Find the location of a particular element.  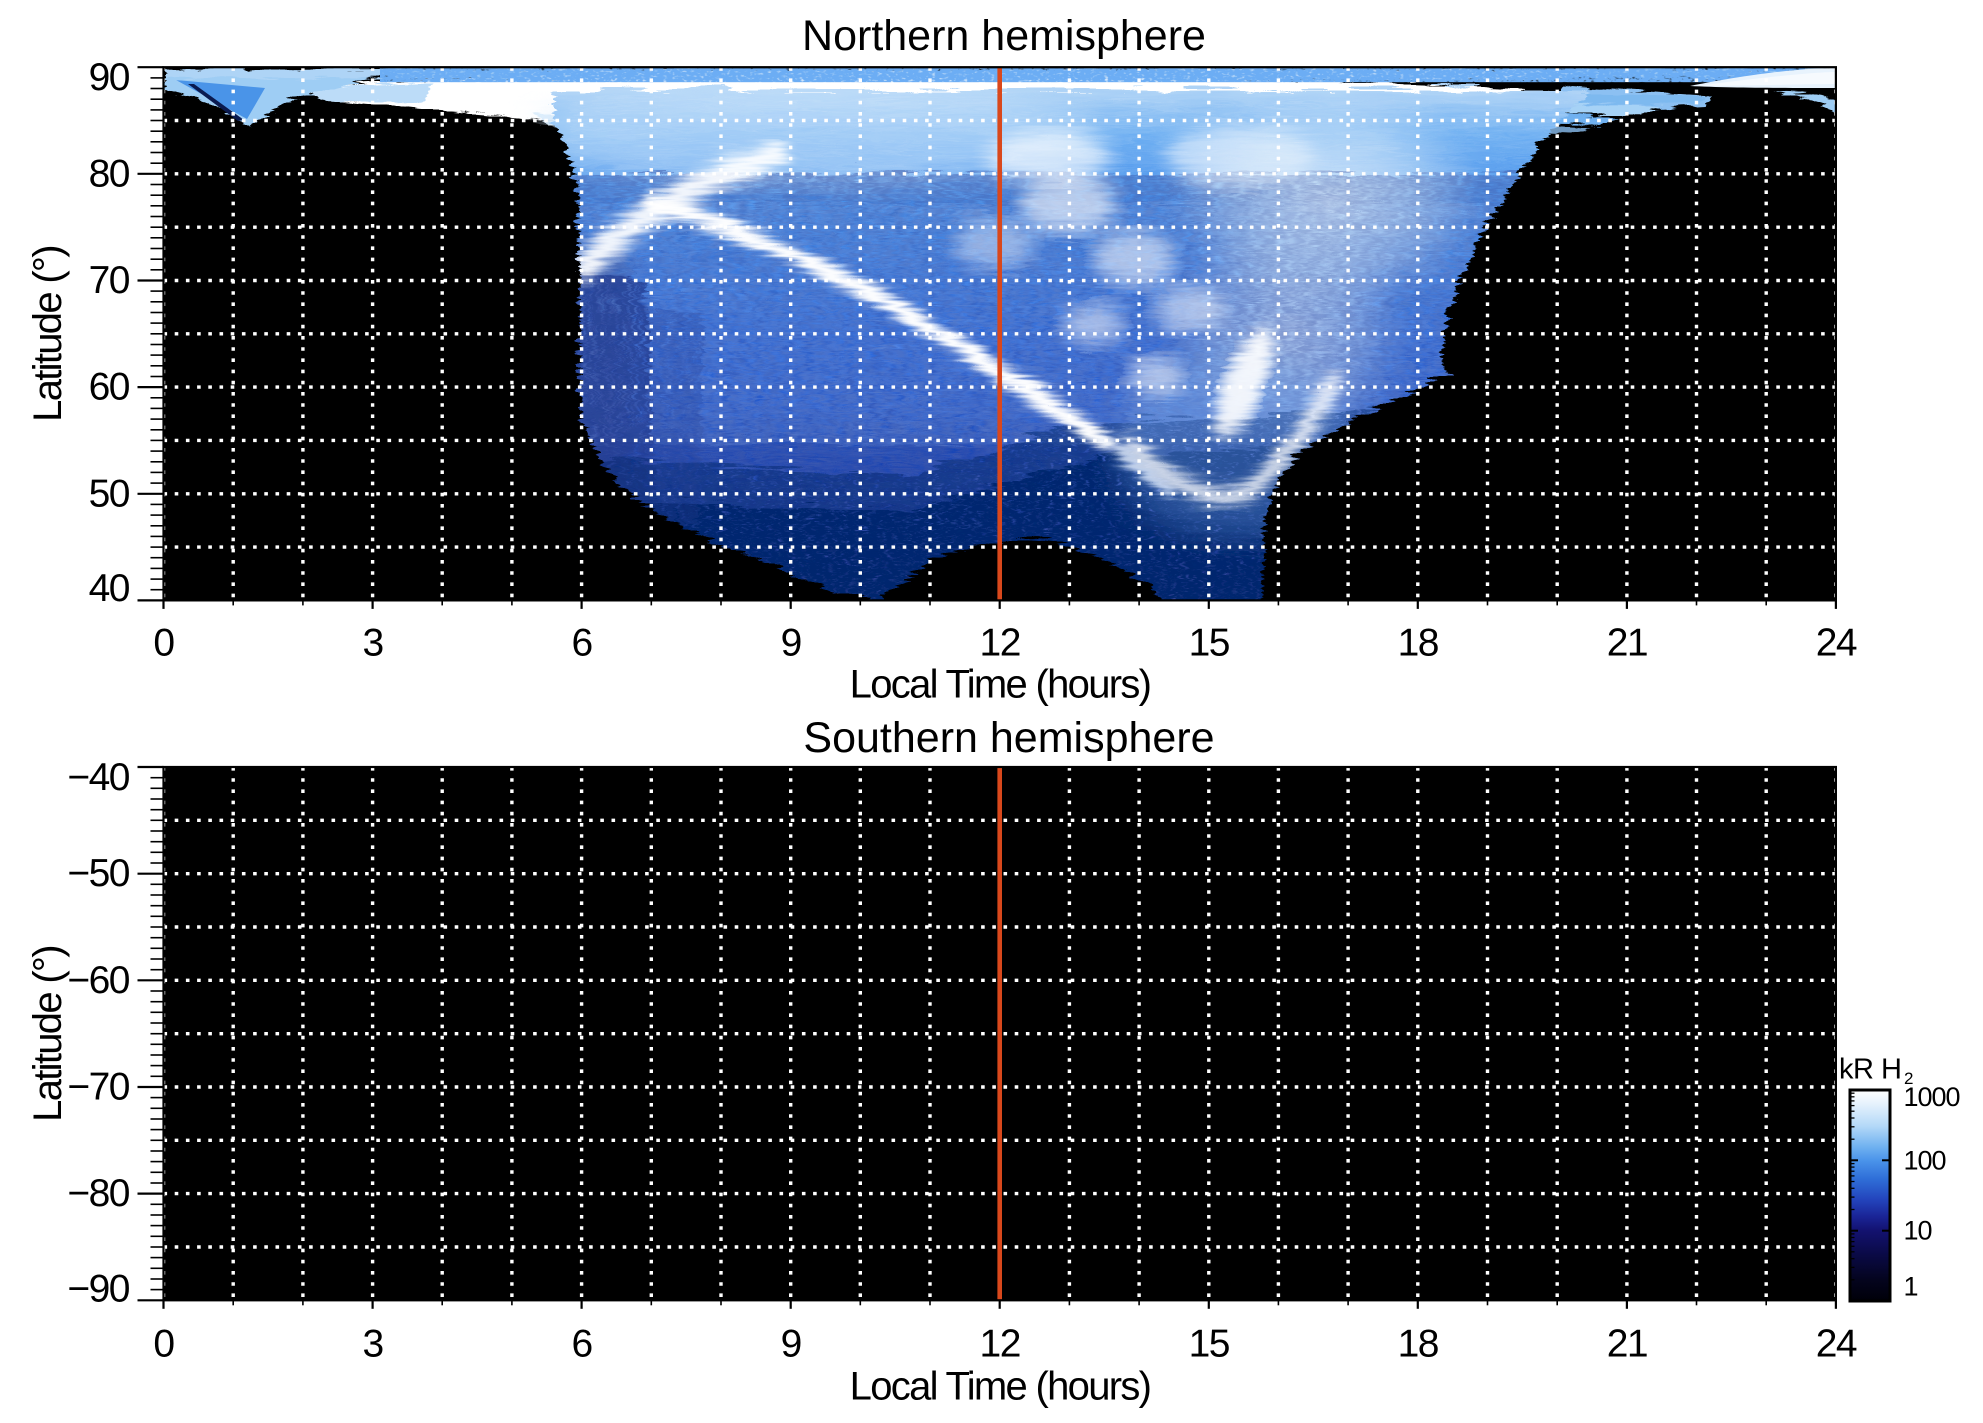

svg-text: 70 is located at coordinates (109, 280).